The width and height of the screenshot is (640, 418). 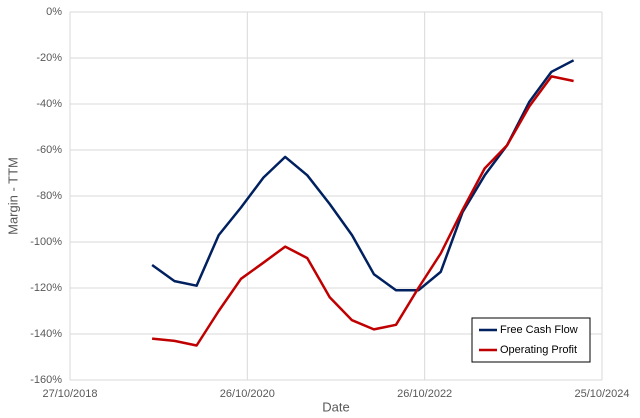 I want to click on y-tick-label: -140%, so click(x=46, y=334).